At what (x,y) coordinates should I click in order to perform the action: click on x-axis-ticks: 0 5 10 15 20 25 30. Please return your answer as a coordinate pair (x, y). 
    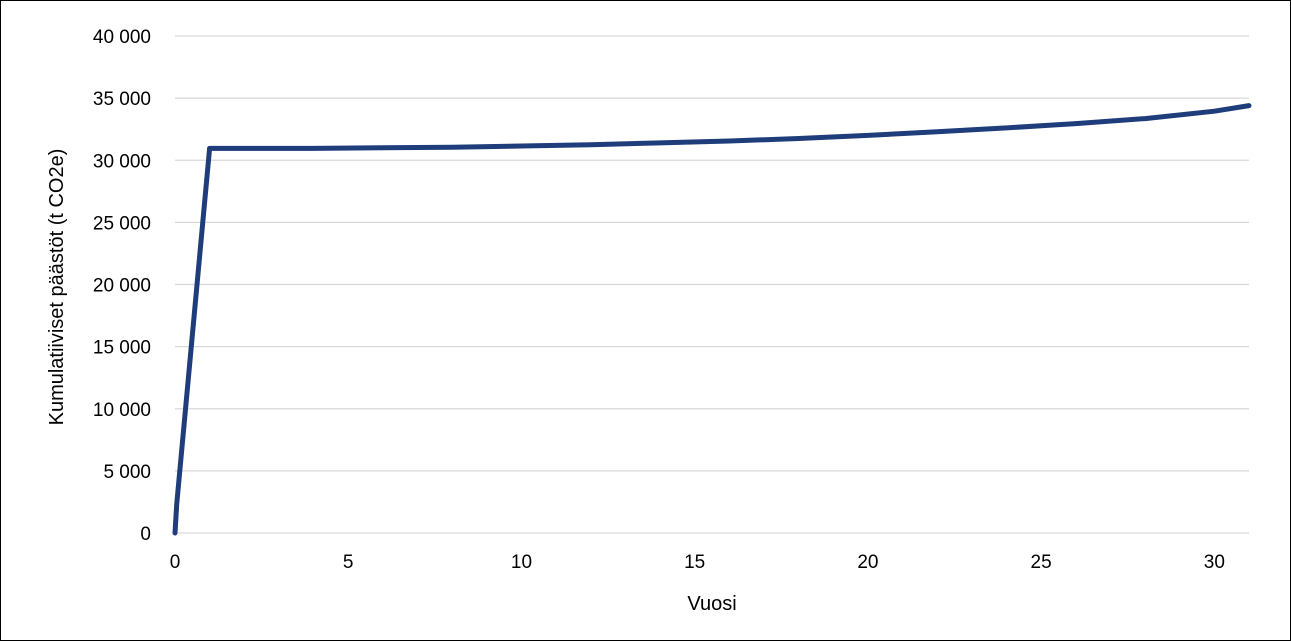
    Looking at the image, I should click on (697, 562).